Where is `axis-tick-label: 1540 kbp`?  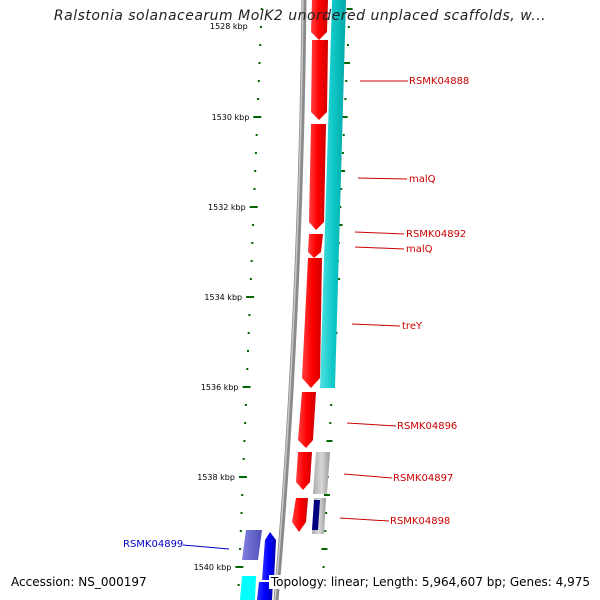 axis-tick-label: 1540 kbp is located at coordinates (213, 567).